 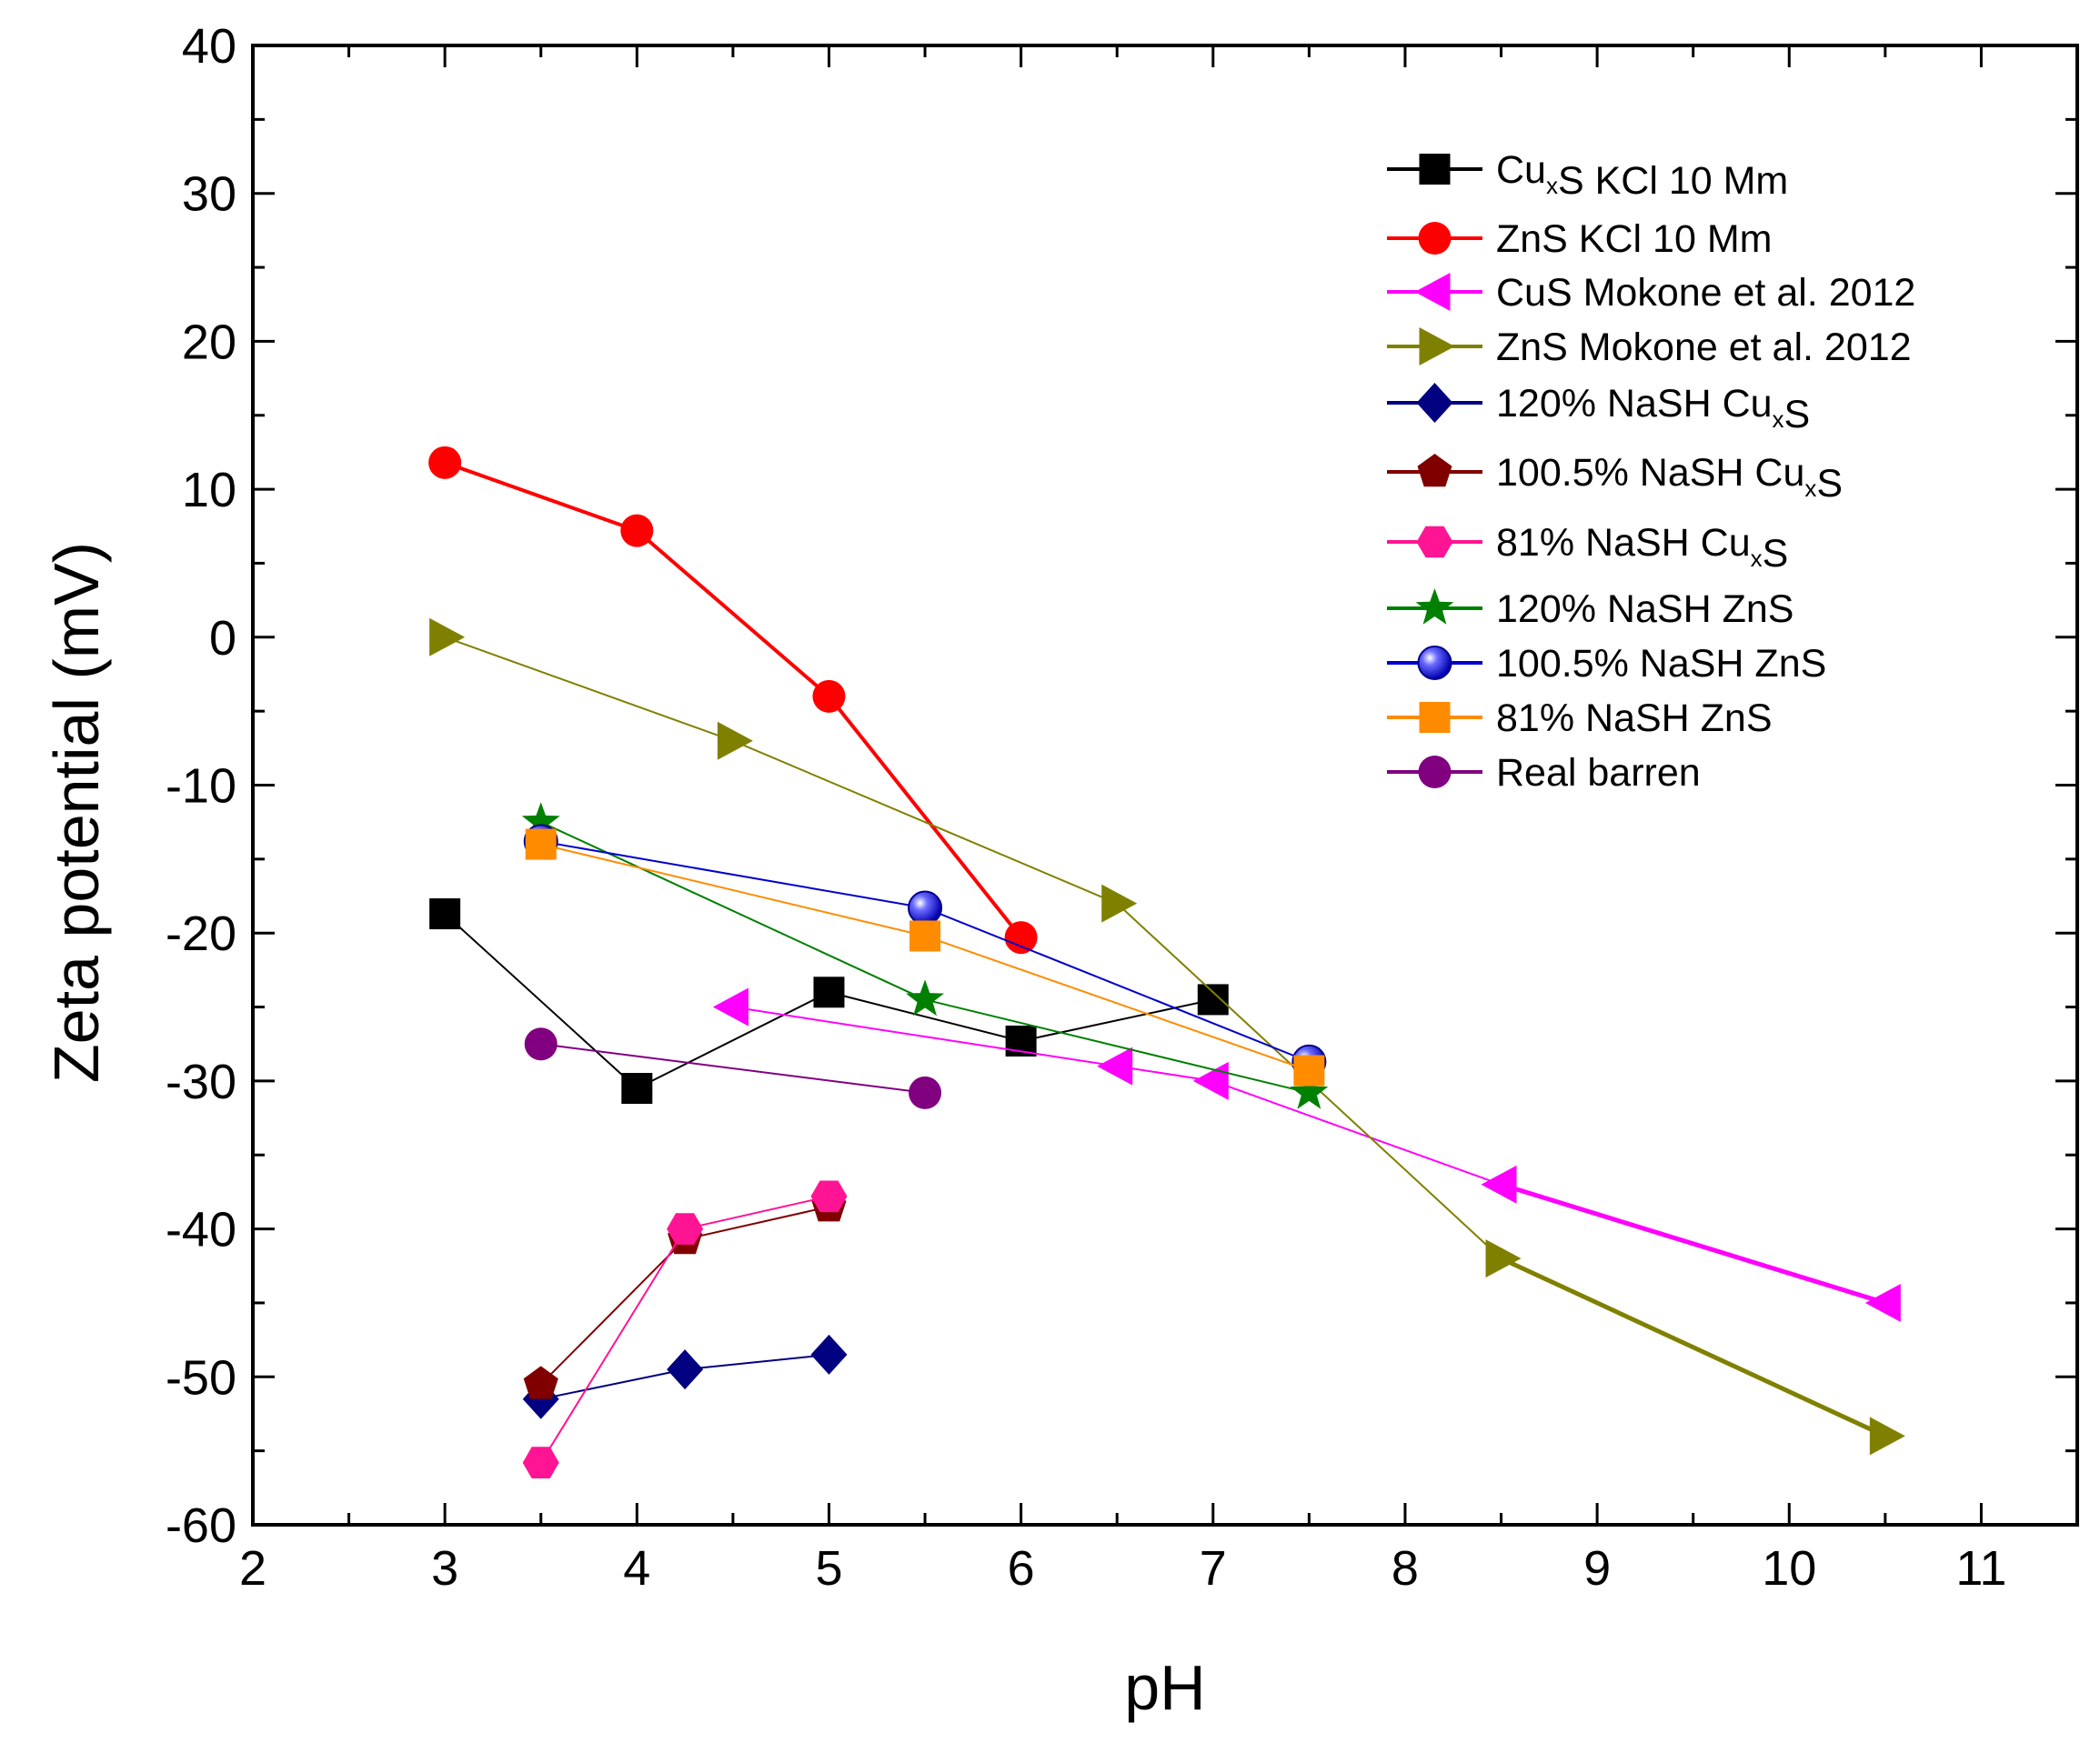 I want to click on legend-item: Real barren, so click(x=1544, y=773).